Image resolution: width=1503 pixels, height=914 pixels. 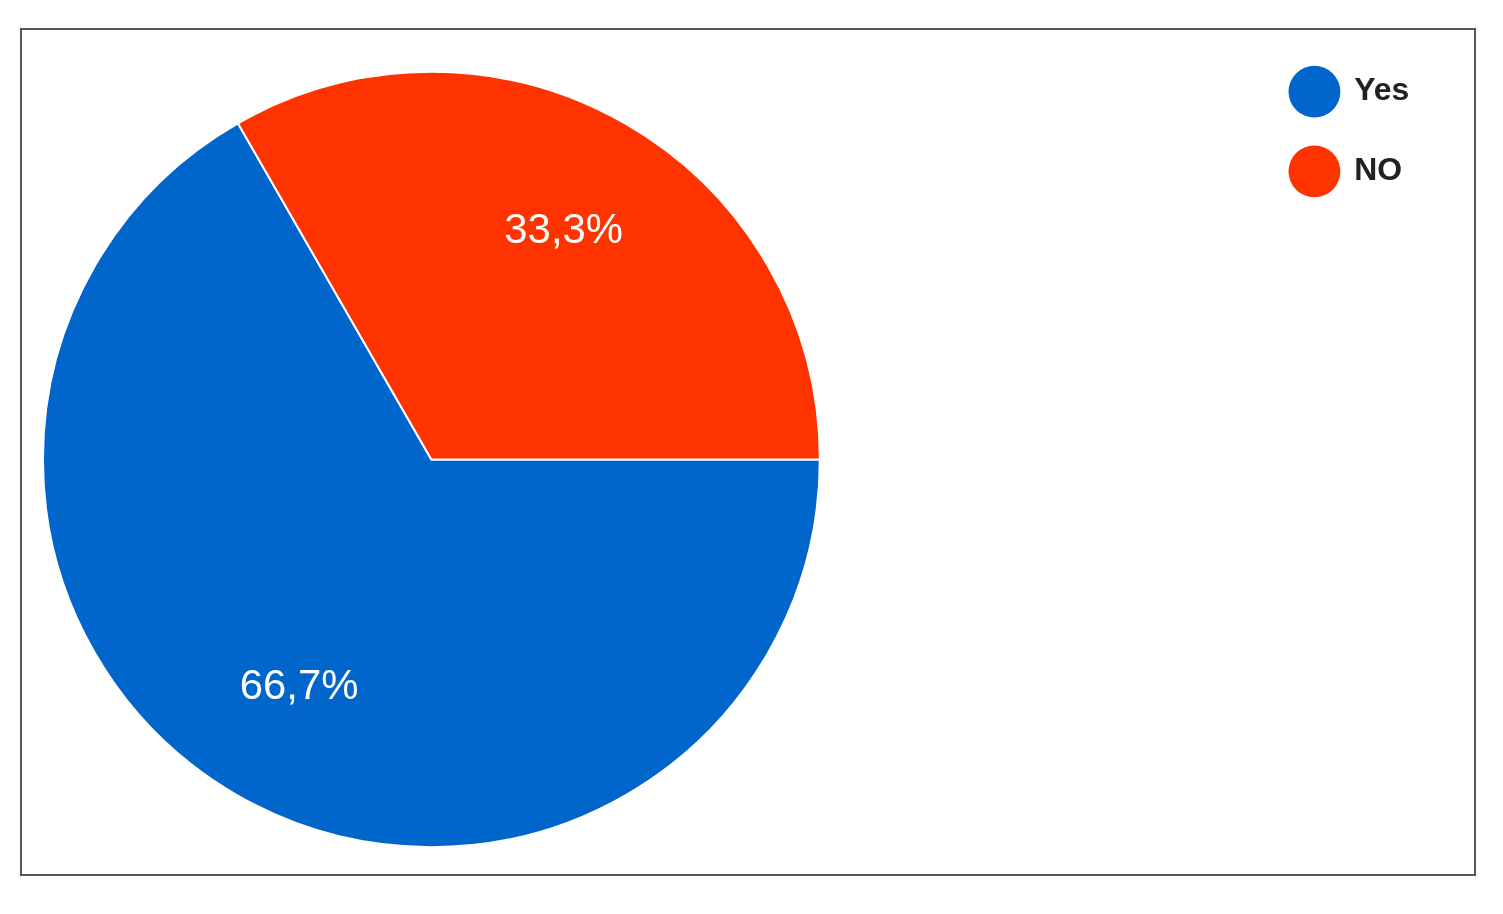 What do you see at coordinates (299, 685) in the screenshot?
I see `data-label: 66,7%` at bounding box center [299, 685].